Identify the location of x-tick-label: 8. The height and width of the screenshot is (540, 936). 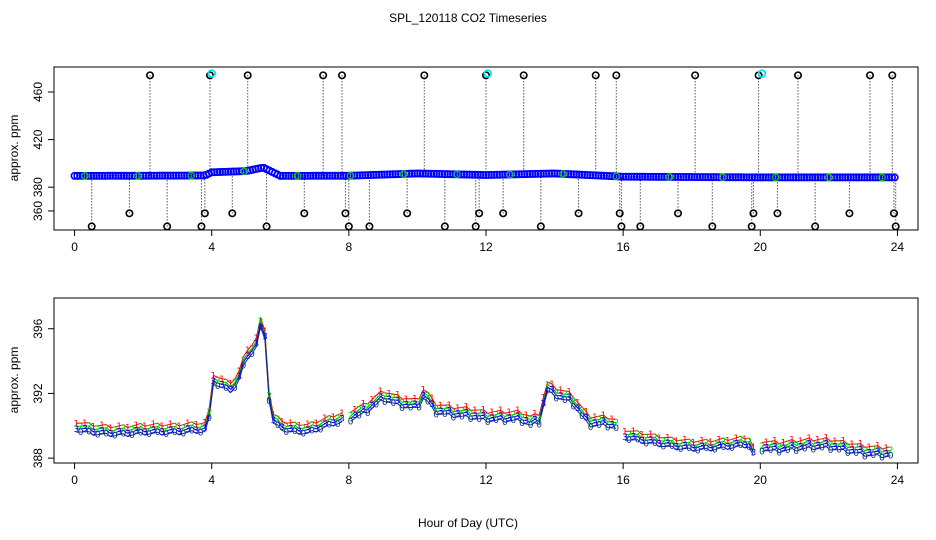
(349, 480).